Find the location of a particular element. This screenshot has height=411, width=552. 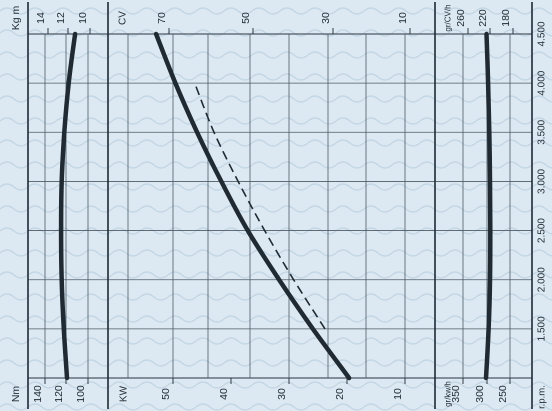

footer-tick-consumption-250: 250 is located at coordinates (503, 394).